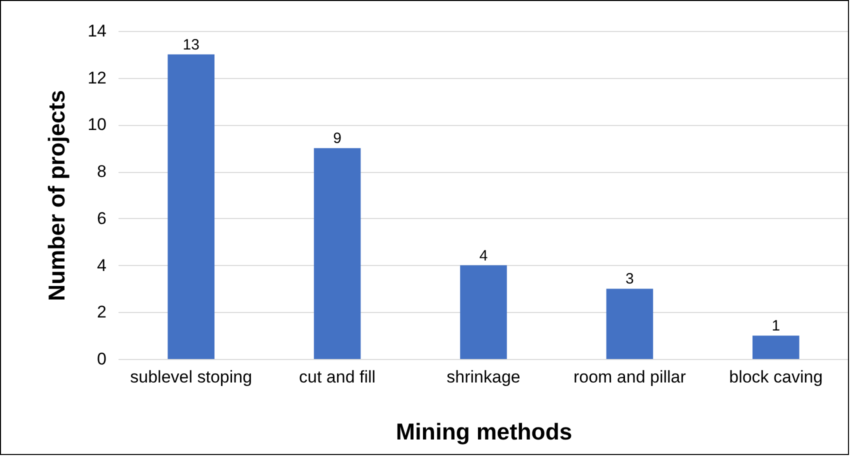 The width and height of the screenshot is (851, 457). I want to click on y-tick-label: 2, so click(101, 312).